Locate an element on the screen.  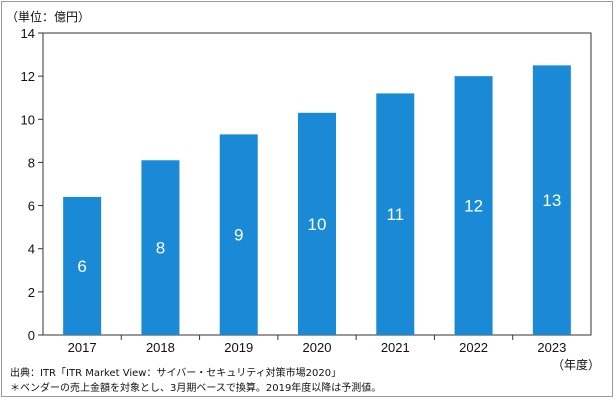
x-tick-label: 2017 is located at coordinates (82, 347).